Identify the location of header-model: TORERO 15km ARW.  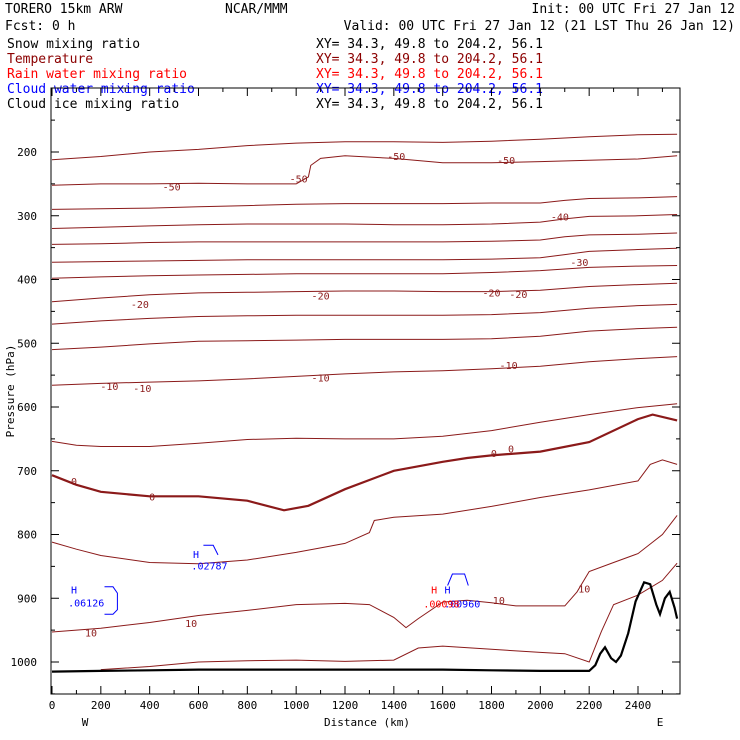
(64, 9).